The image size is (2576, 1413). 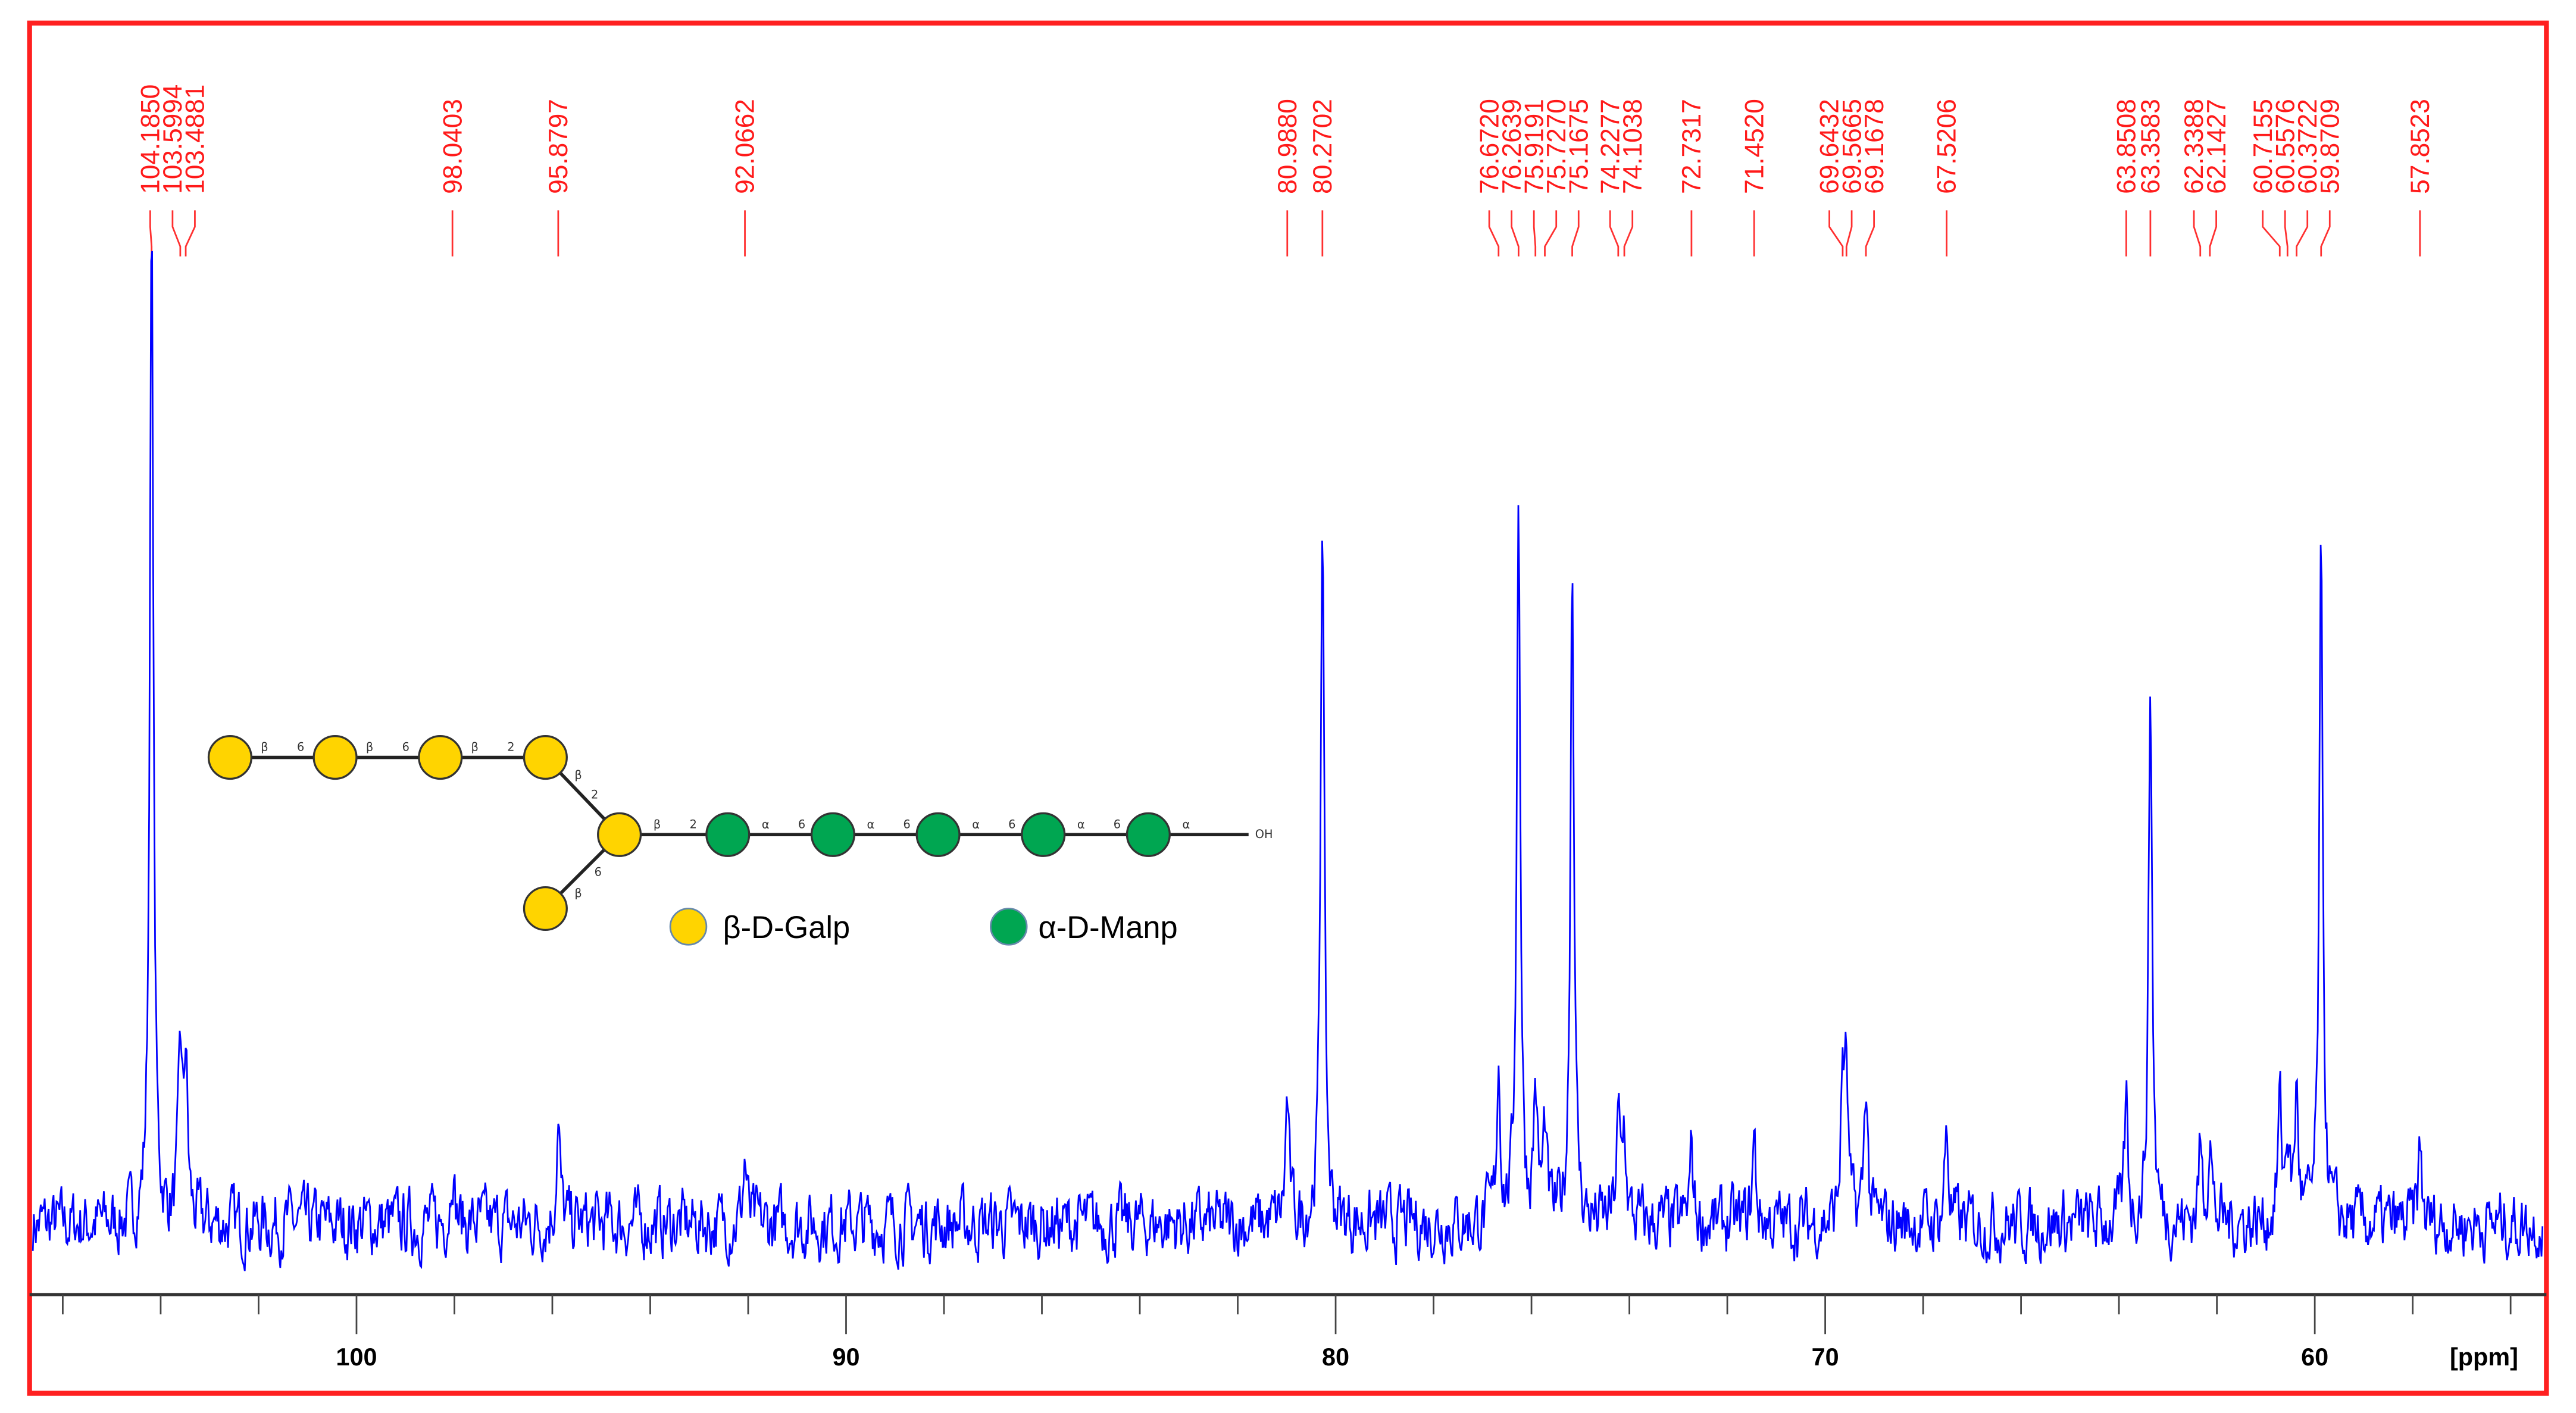 What do you see at coordinates (172, 139) in the screenshot?
I see `peak-label: 103.5994` at bounding box center [172, 139].